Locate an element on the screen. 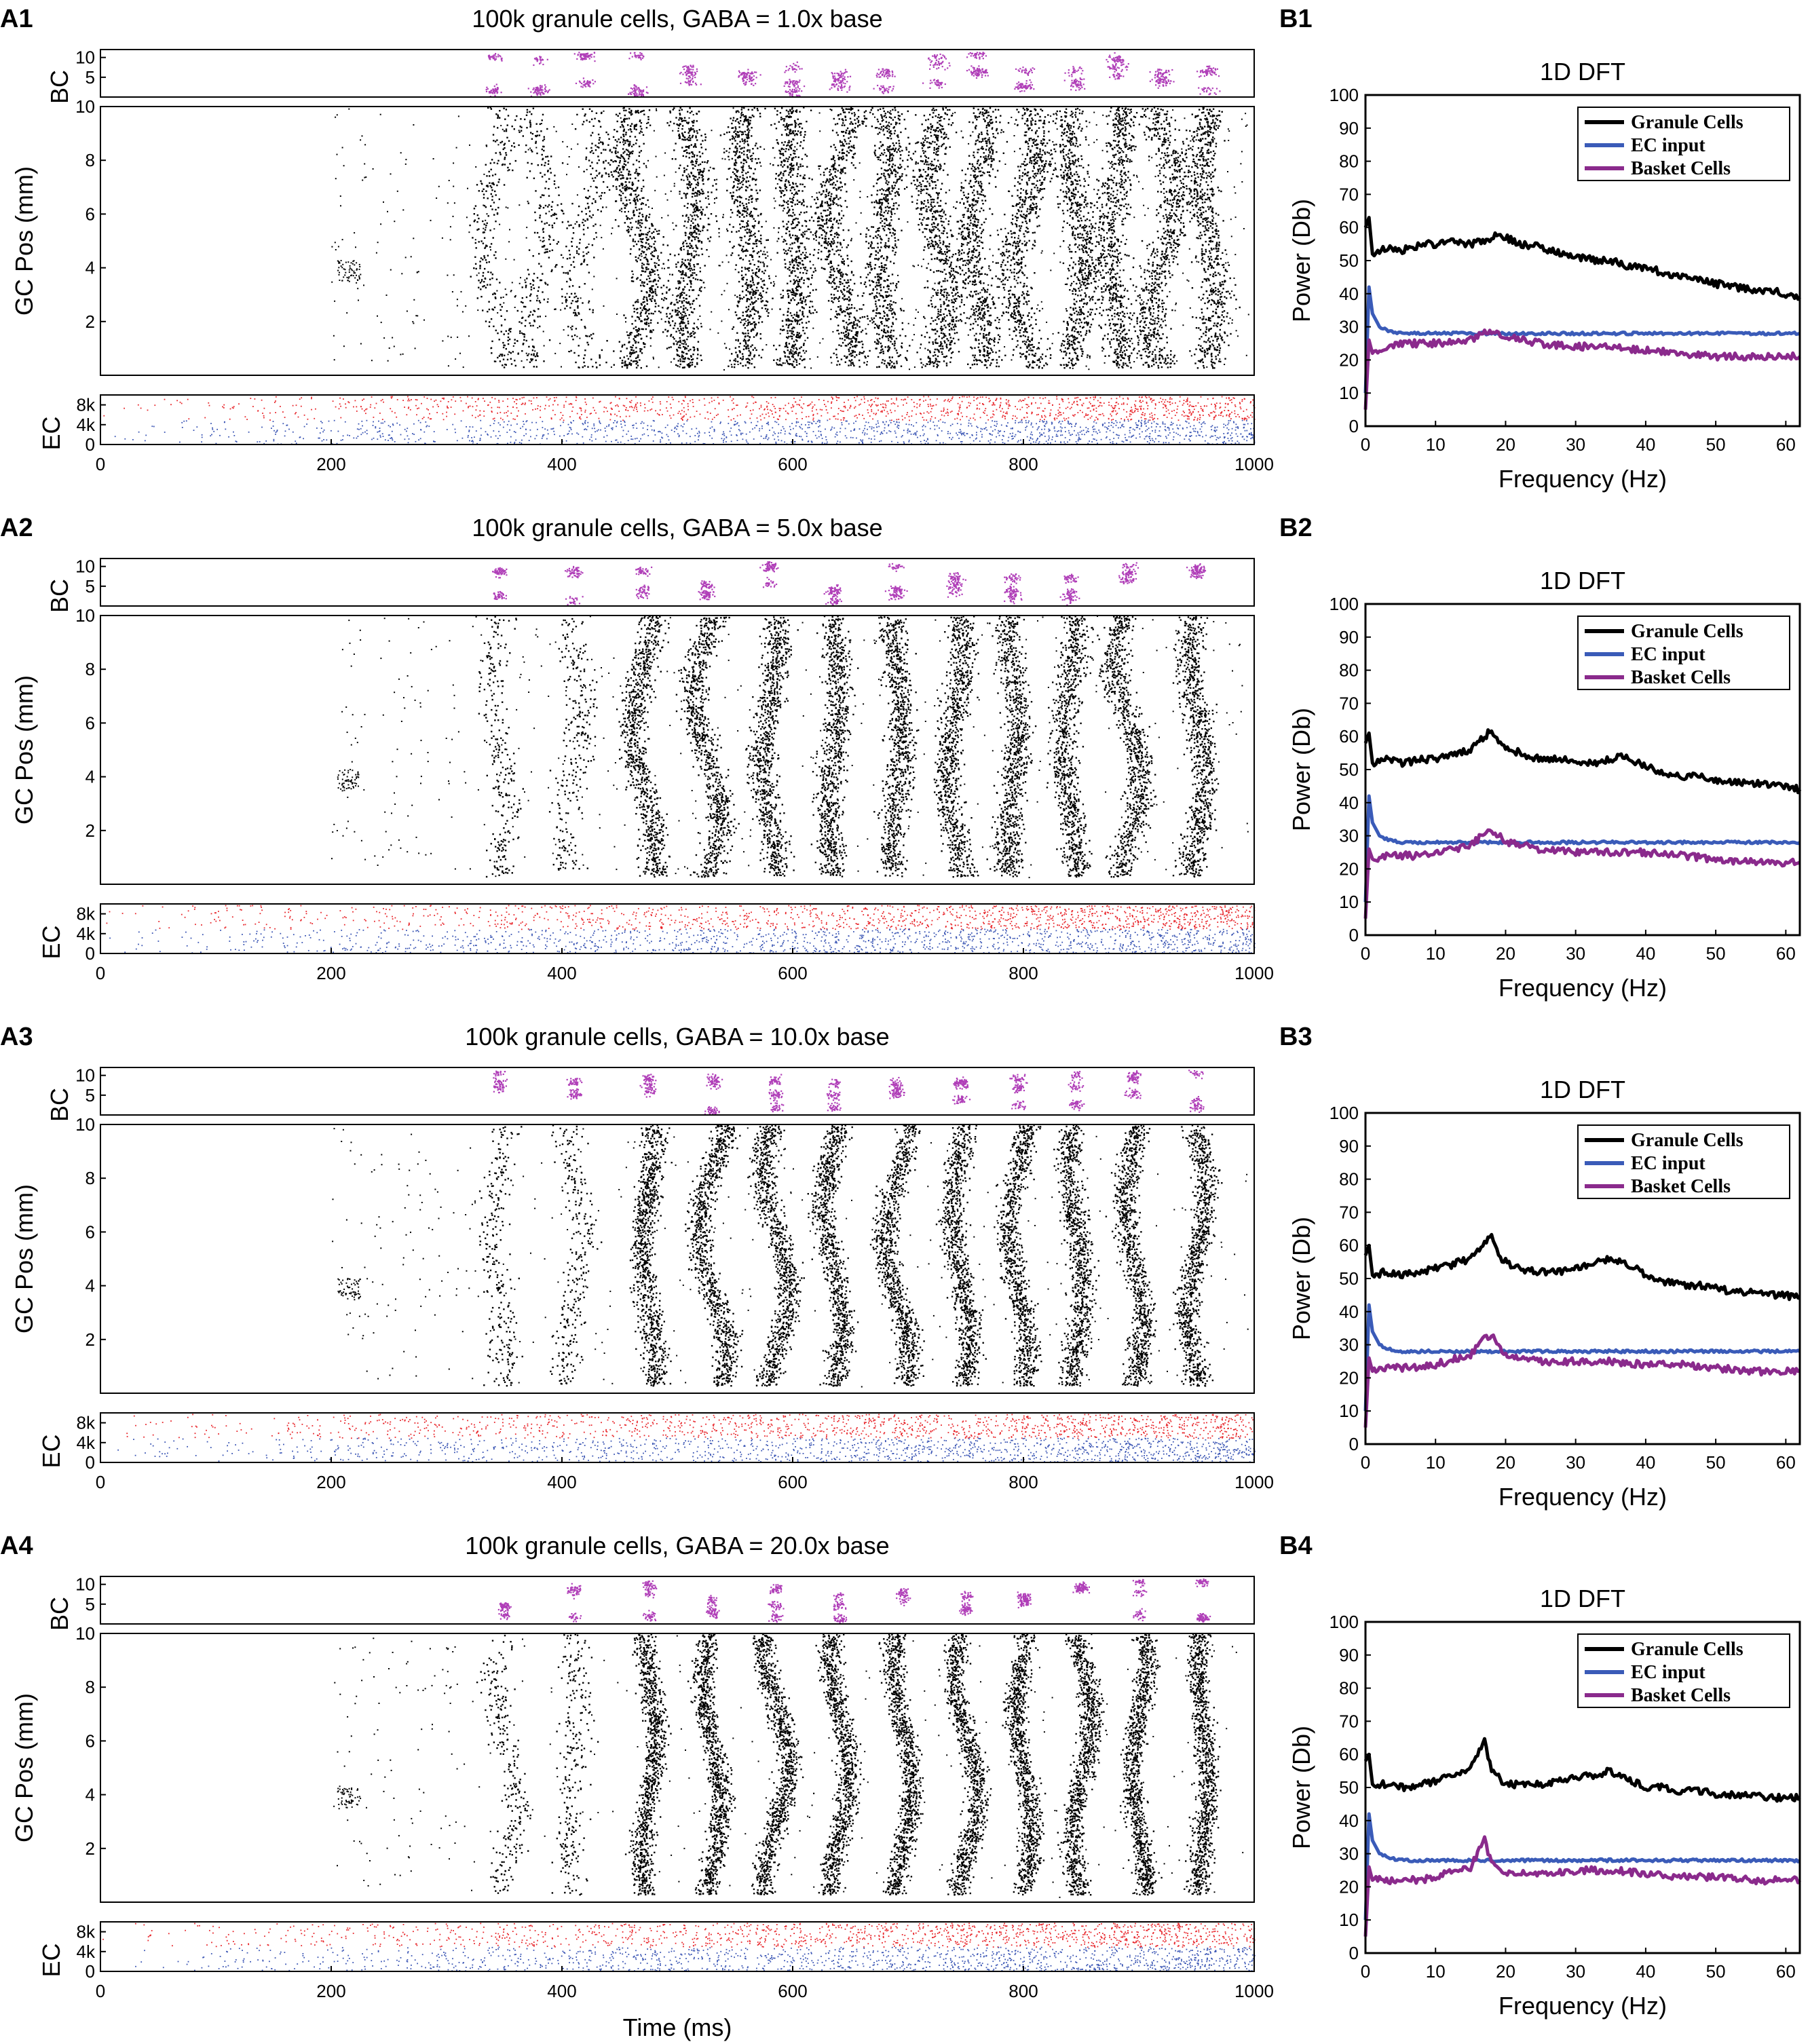 The height and width of the screenshot is (2044, 1810). panel-title: 100k granule cells, GABA = 5.0x base is located at coordinates (677, 528).